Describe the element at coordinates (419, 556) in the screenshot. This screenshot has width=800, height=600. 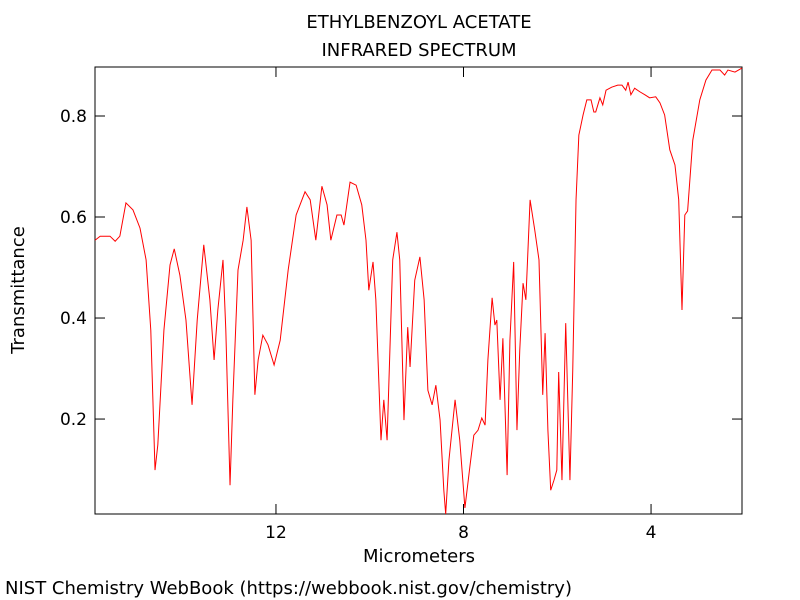
I see `x-axis-label: Micrometers` at that location.